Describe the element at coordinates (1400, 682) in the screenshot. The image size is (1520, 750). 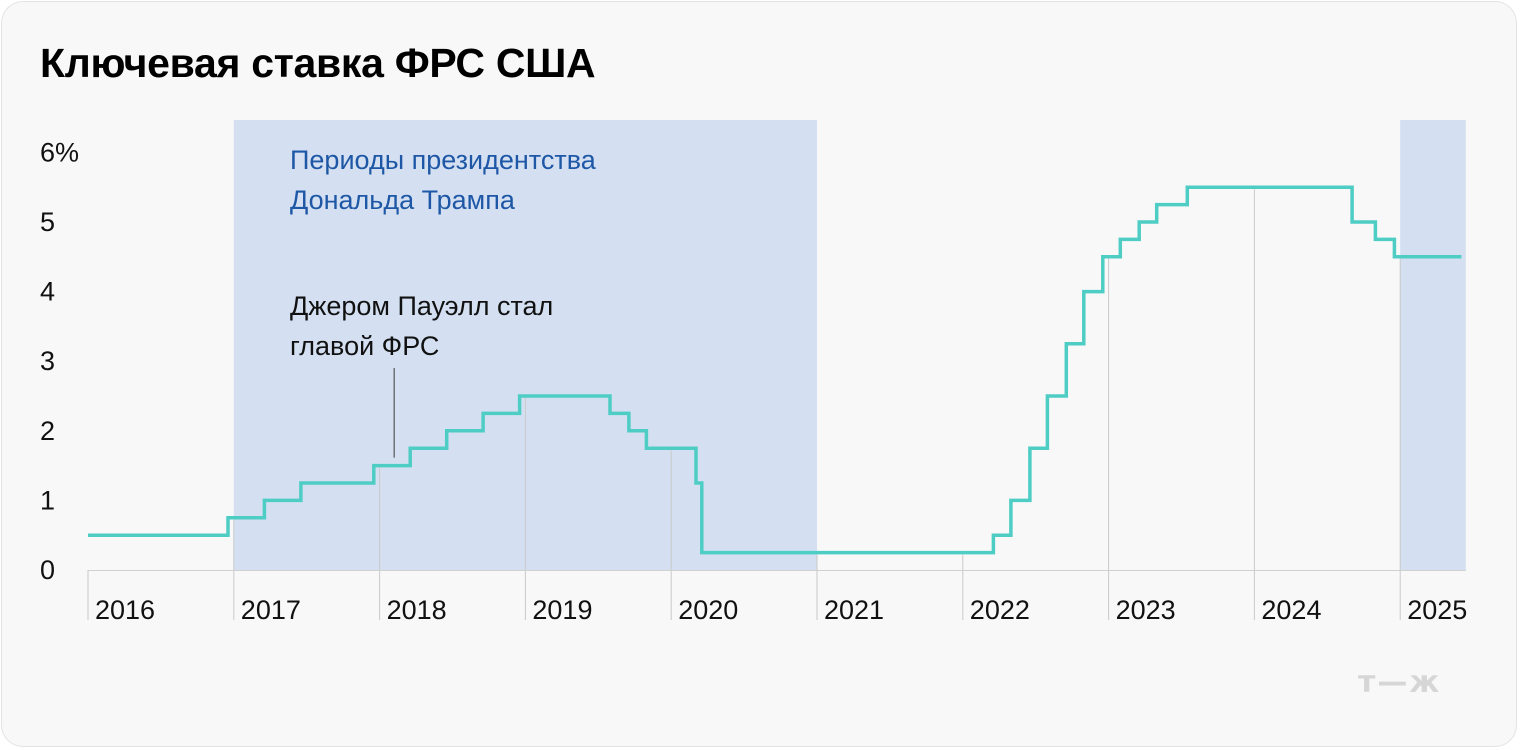
I see `brand-logo: т—ж` at that location.